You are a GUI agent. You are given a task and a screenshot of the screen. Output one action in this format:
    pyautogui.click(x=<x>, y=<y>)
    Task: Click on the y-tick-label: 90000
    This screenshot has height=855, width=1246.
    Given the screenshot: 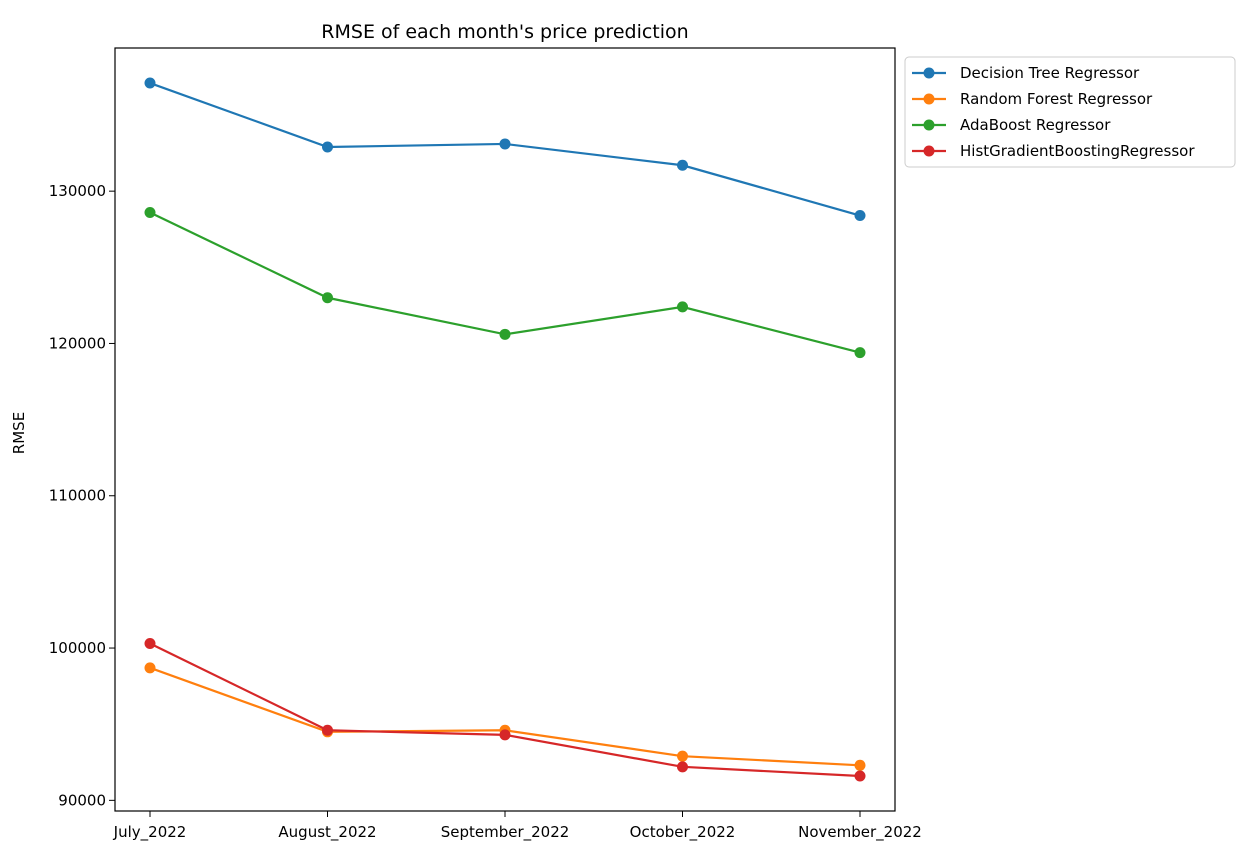 What is the action you would take?
    pyautogui.click(x=82, y=800)
    